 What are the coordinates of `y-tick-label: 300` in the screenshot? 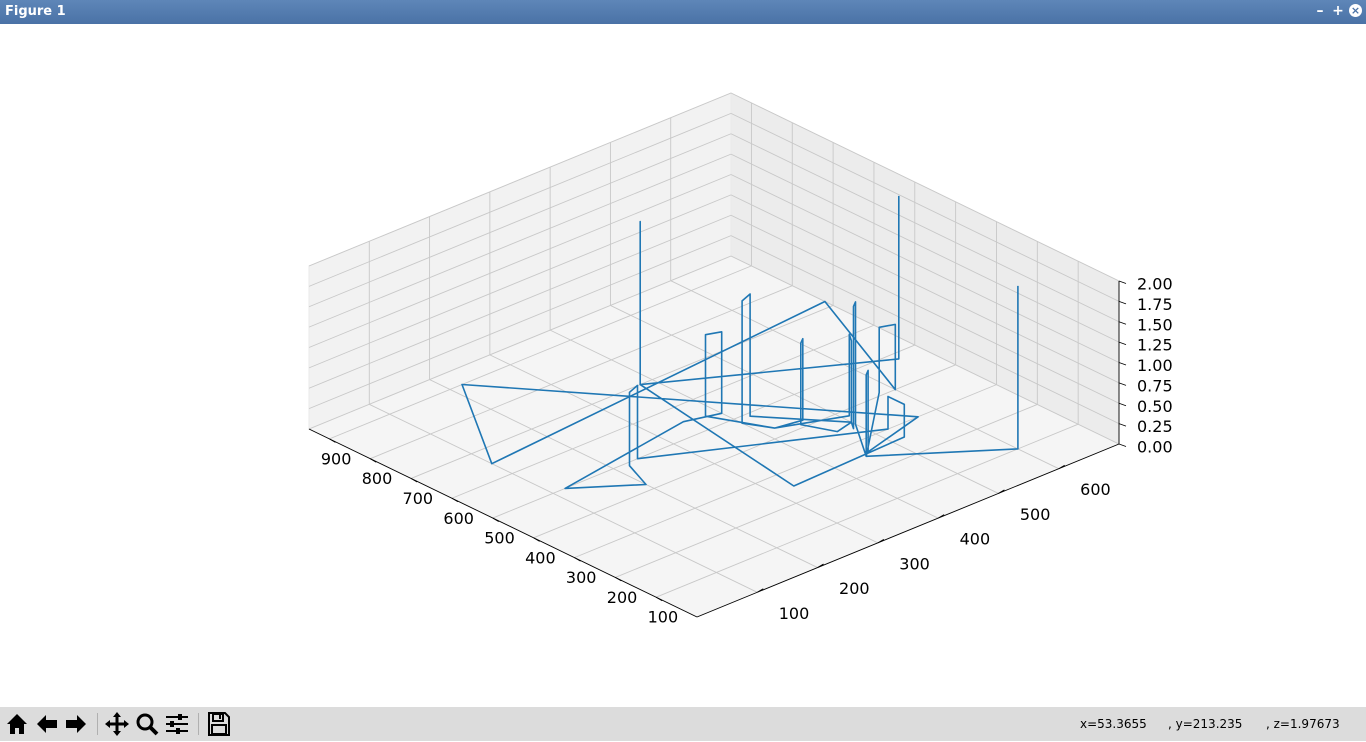 It's located at (914, 563).